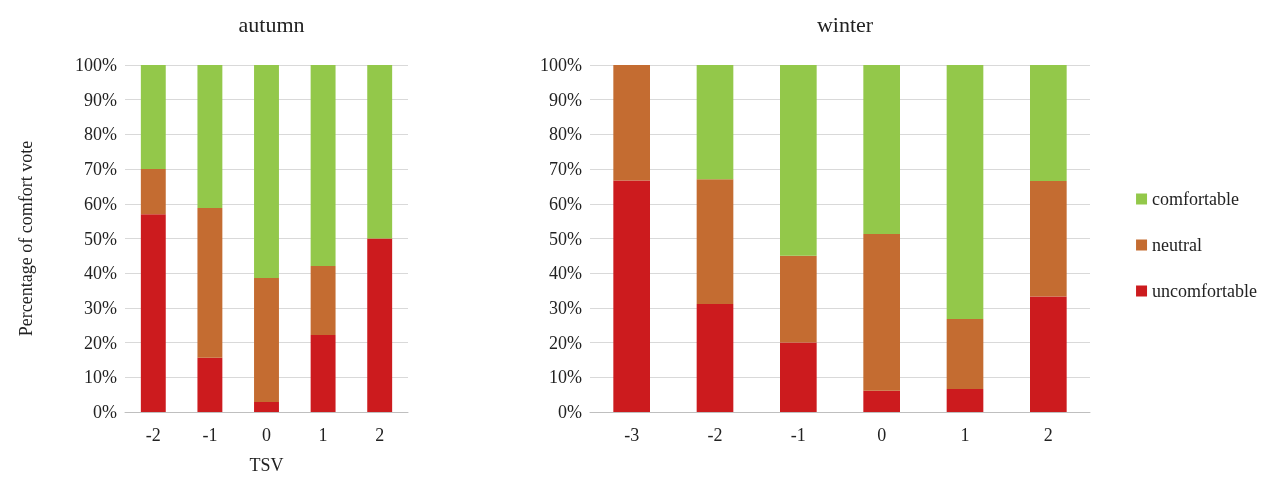 The height and width of the screenshot is (490, 1266). What do you see at coordinates (26, 238) in the screenshot?
I see `y-axis-title: Percentage of comfort vote` at bounding box center [26, 238].